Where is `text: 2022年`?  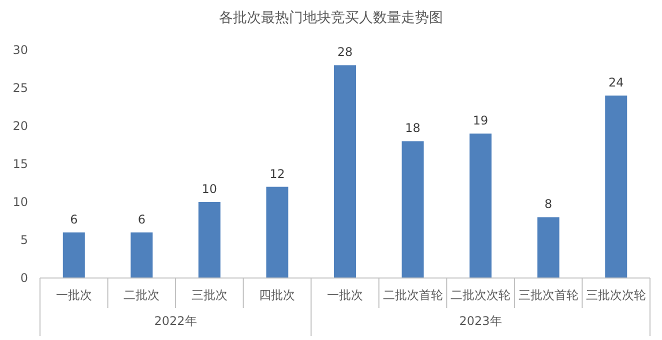
text: 2022年 is located at coordinates (175, 321).